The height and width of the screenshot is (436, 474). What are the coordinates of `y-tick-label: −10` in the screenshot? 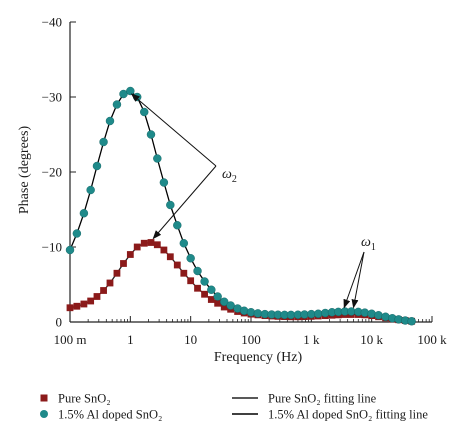 It's located at (52, 247).